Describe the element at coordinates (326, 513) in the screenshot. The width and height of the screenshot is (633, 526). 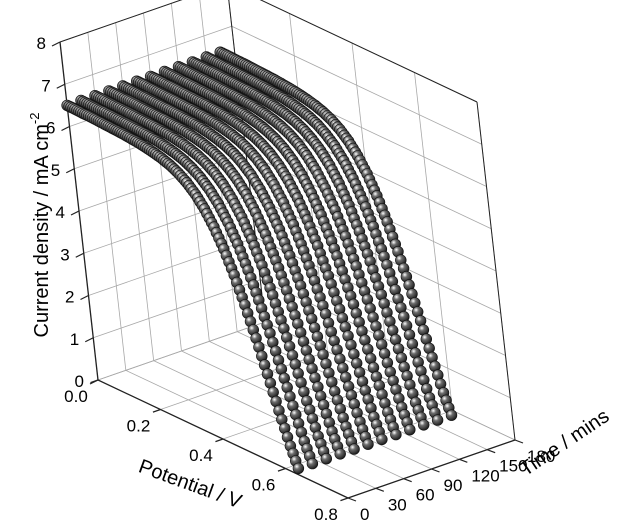
I see `x-tick-label: 0.8` at that location.